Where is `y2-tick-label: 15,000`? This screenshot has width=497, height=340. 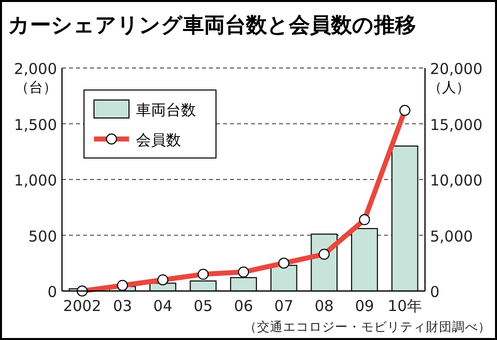
y2-tick-label: 15,000 is located at coordinates (456, 125).